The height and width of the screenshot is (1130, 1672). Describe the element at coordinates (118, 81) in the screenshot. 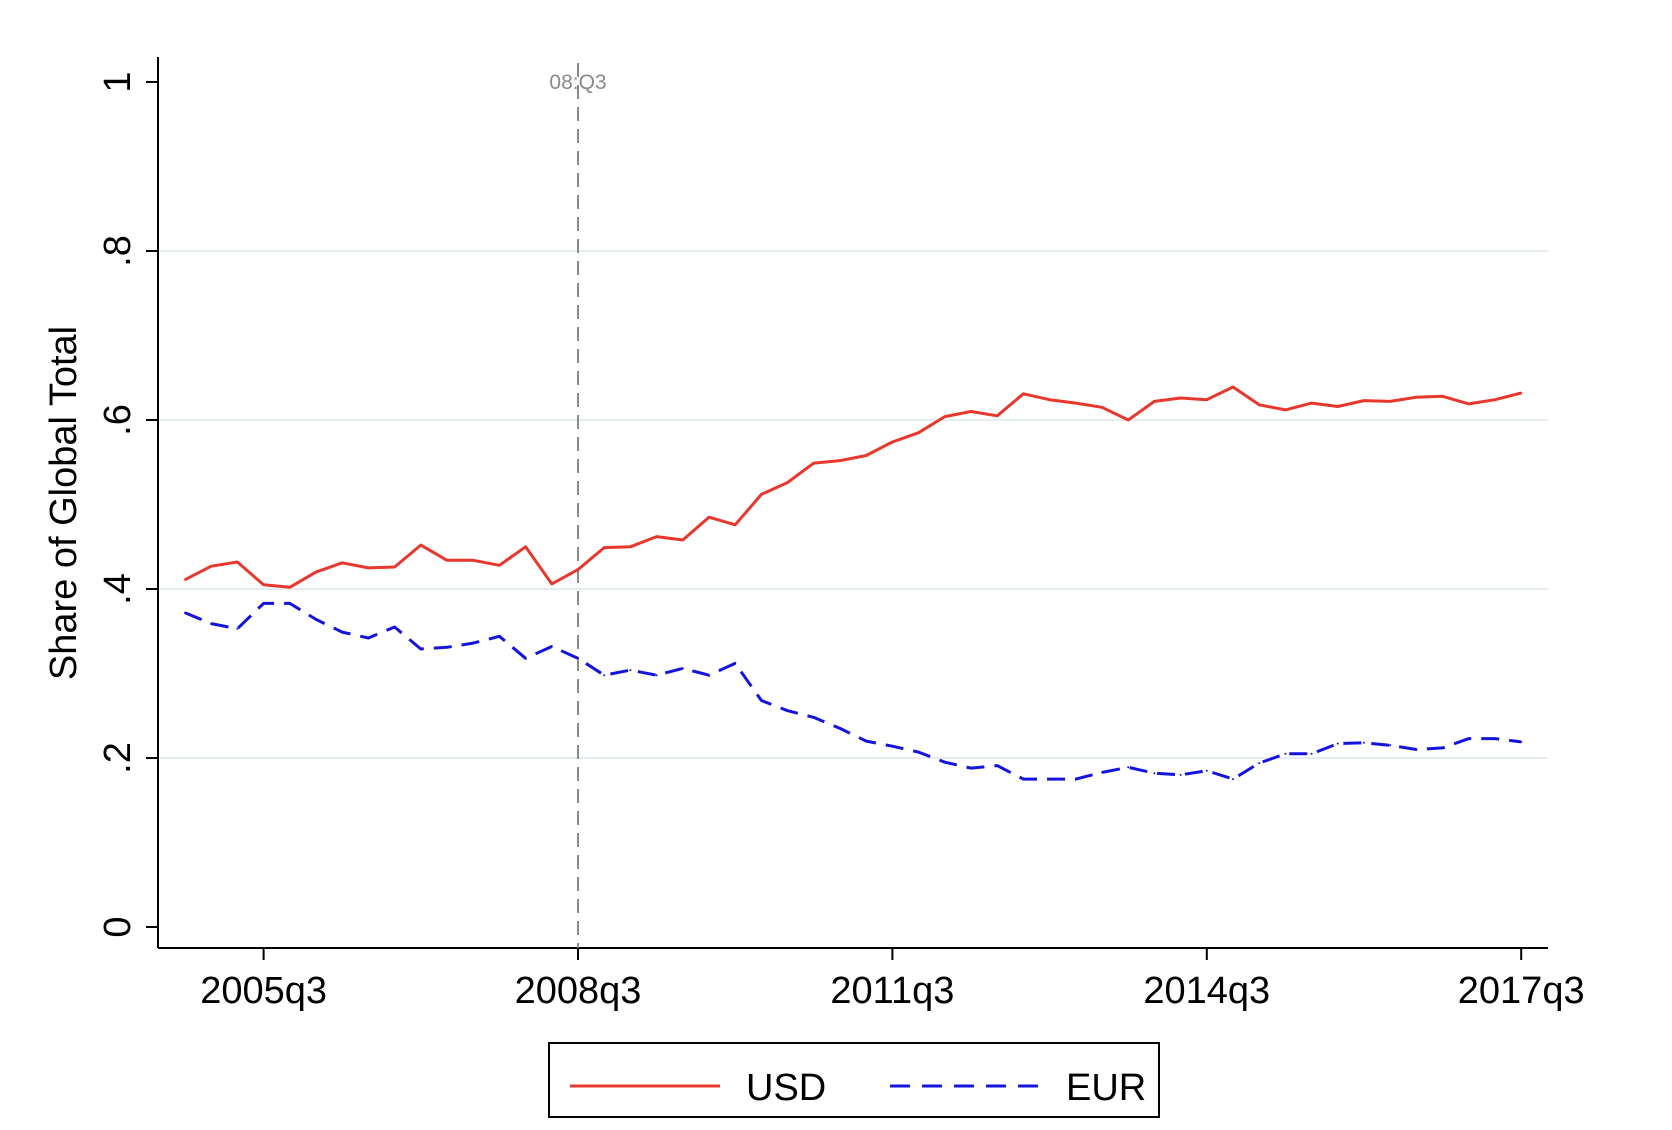

I see `y-tick-label: 1` at that location.